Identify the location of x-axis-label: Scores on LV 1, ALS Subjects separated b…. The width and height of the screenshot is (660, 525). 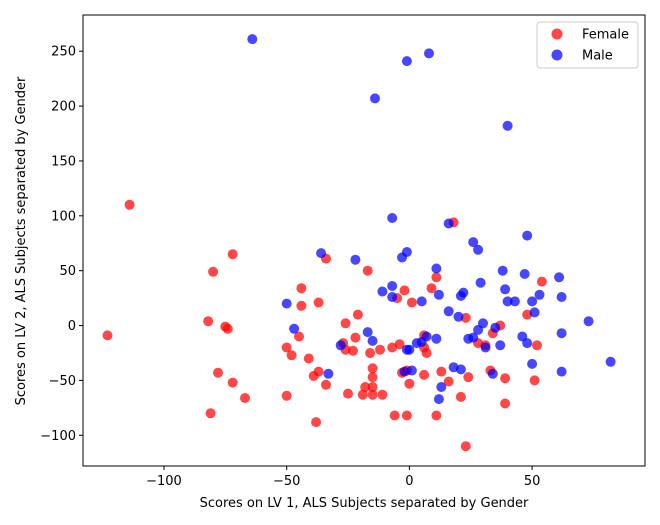
(364, 503).